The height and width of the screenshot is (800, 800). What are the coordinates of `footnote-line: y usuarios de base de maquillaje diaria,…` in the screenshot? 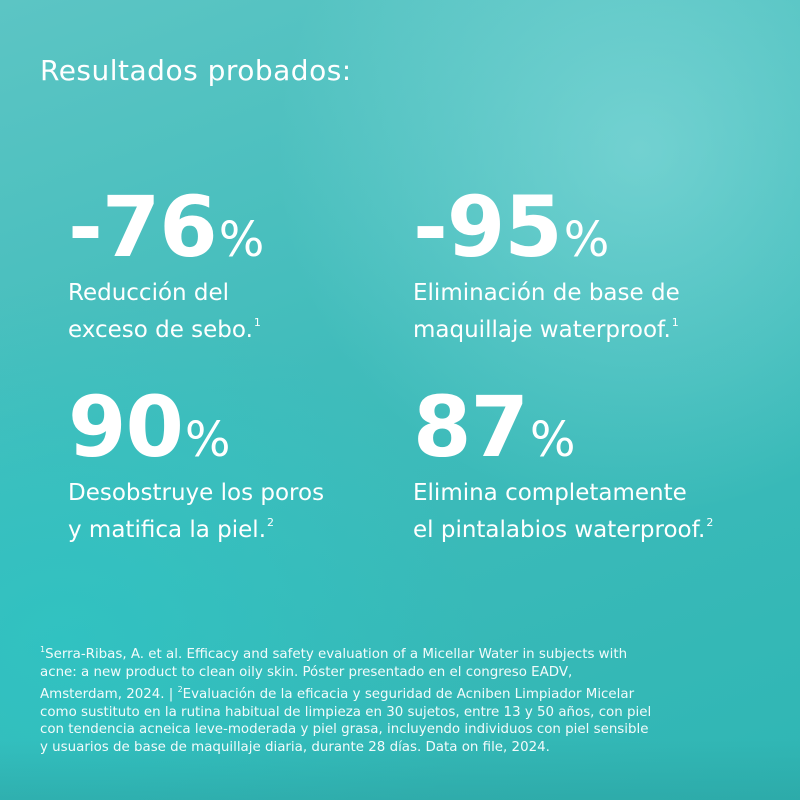 It's located at (295, 747).